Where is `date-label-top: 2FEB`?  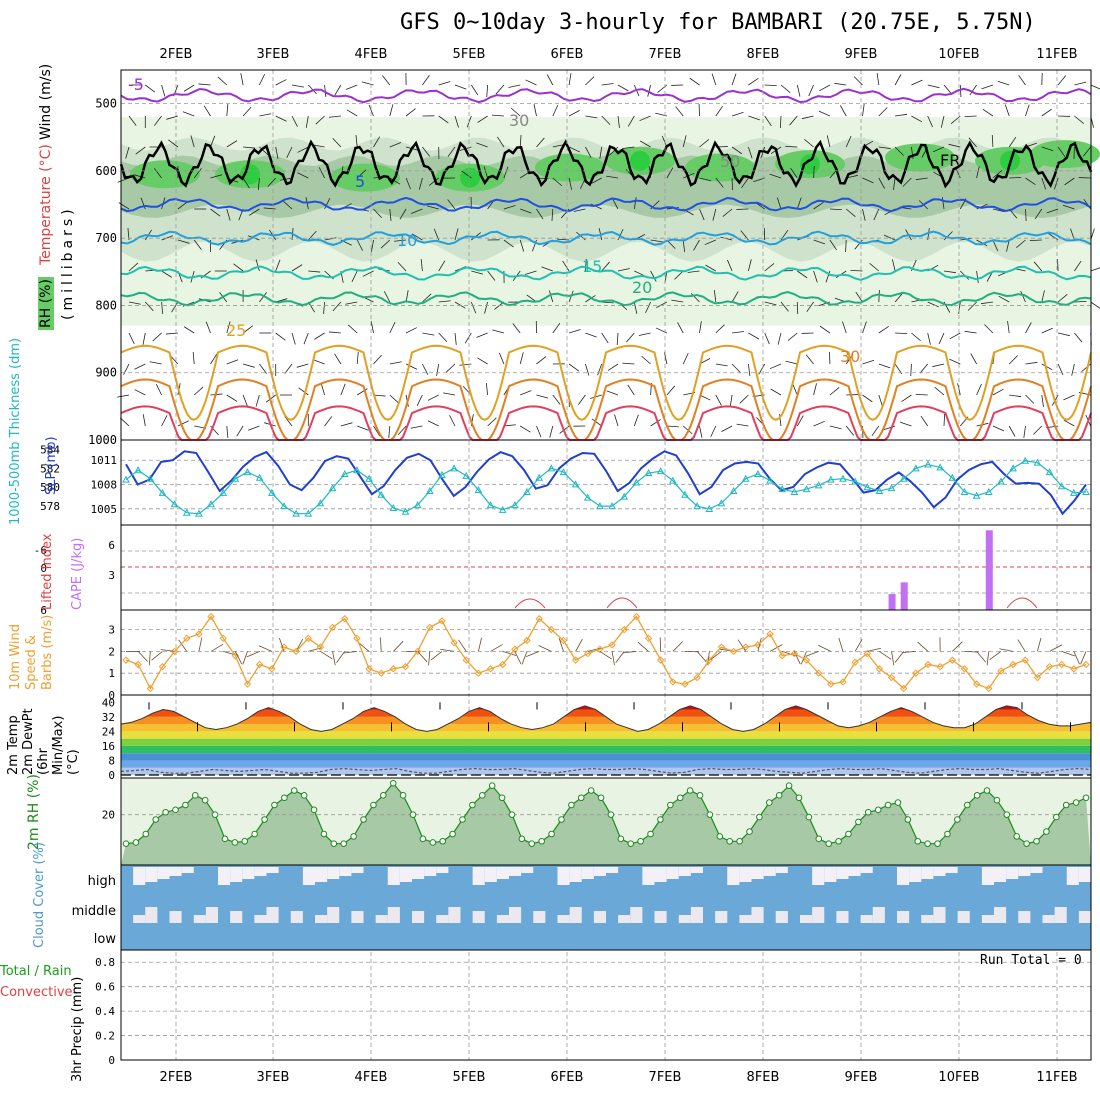 date-label-top: 2FEB is located at coordinates (176, 54).